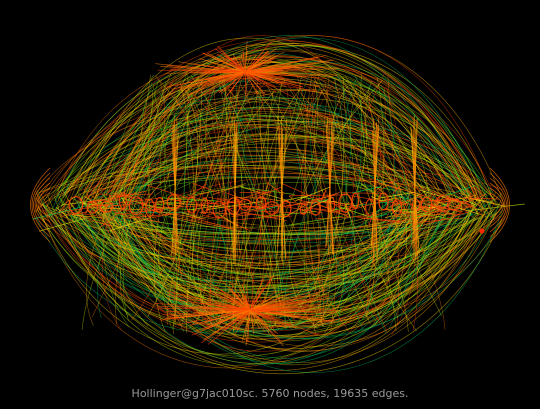 The image size is (540, 409). Describe the element at coordinates (482, 231) in the screenshot. I see `graph-highlight-node` at that location.